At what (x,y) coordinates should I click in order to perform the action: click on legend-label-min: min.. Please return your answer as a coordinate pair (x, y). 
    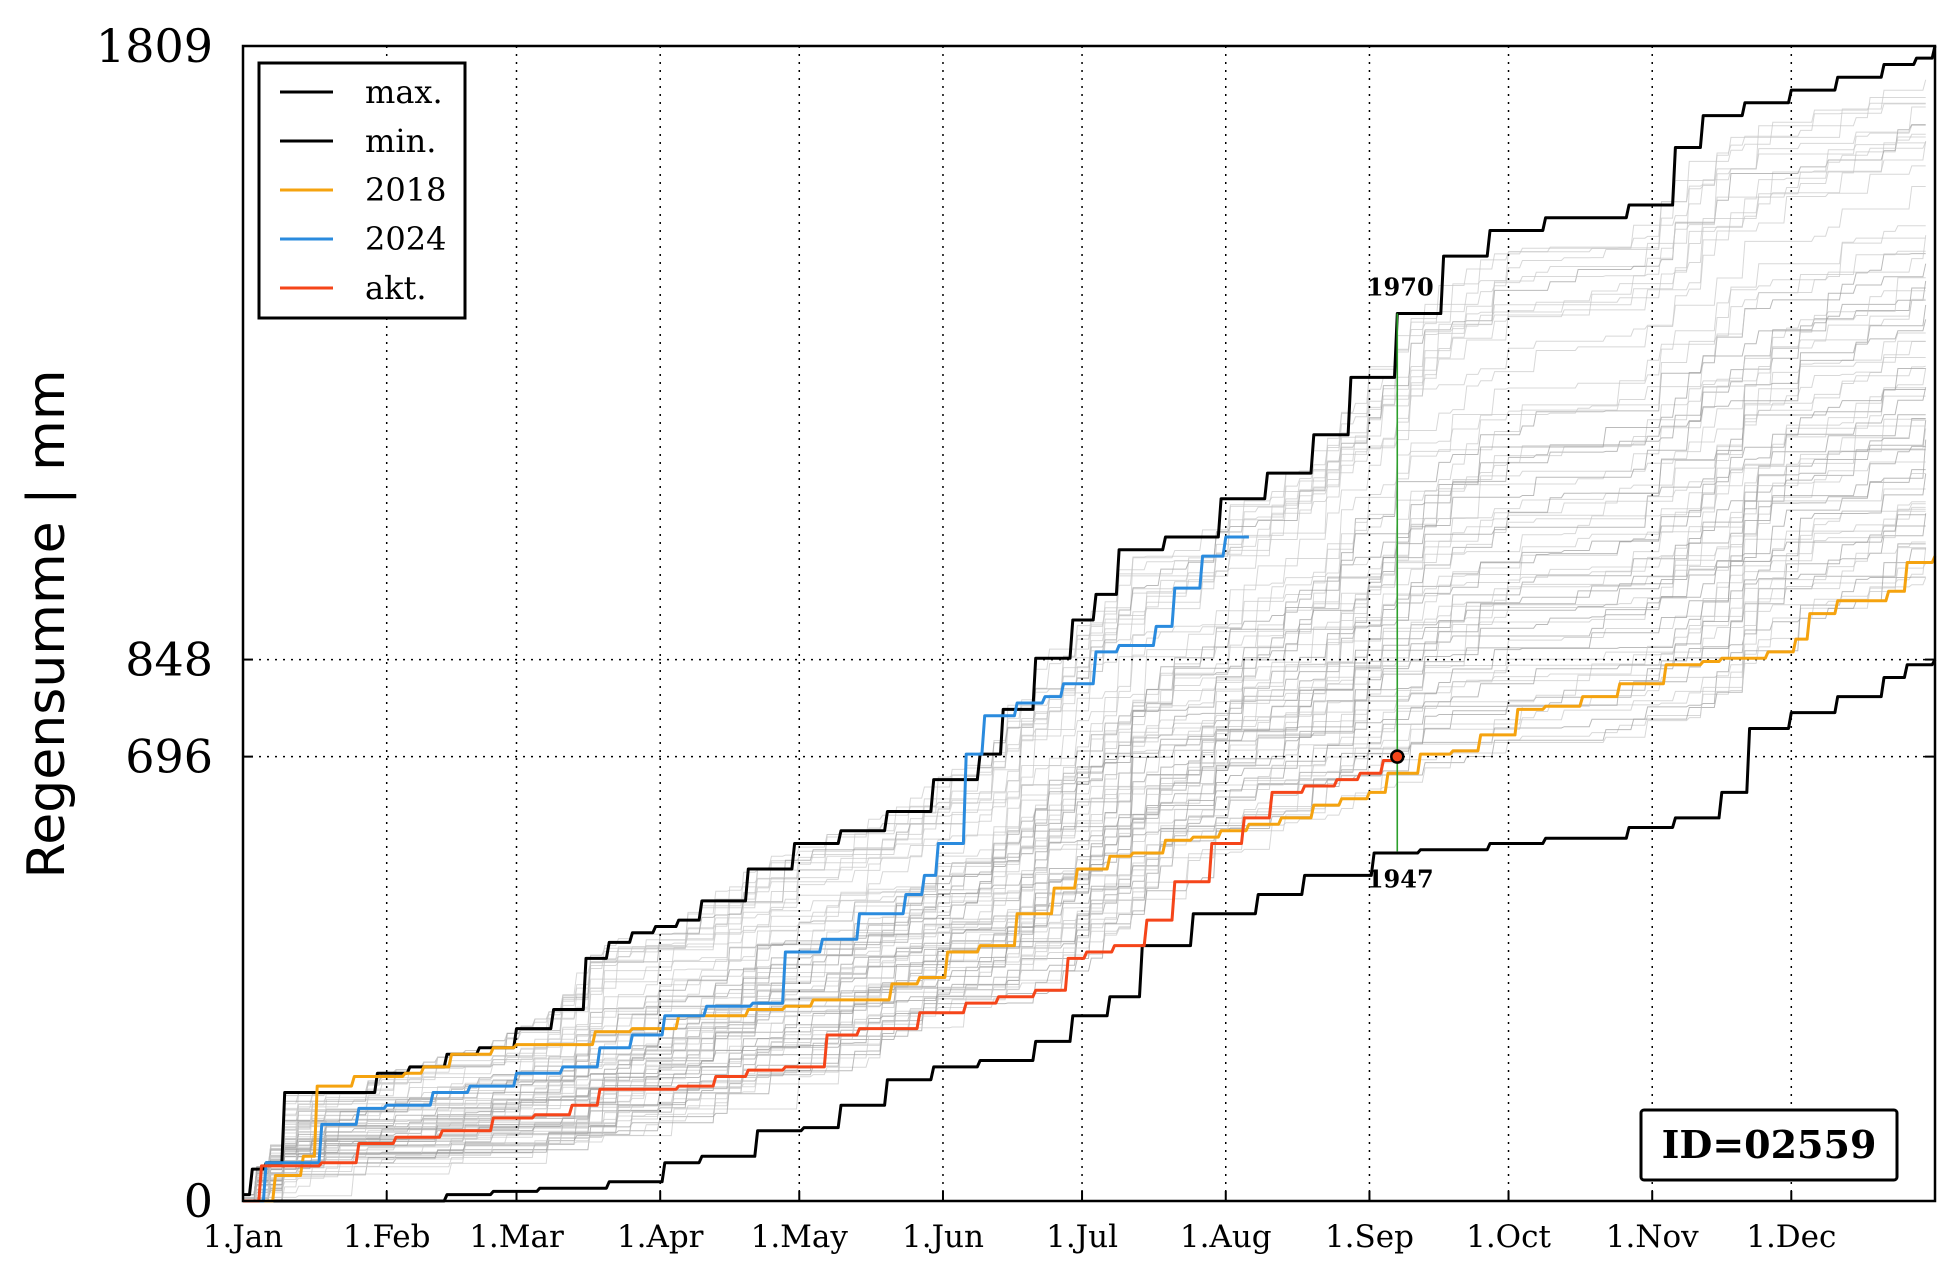
    Looking at the image, I should click on (400, 141).